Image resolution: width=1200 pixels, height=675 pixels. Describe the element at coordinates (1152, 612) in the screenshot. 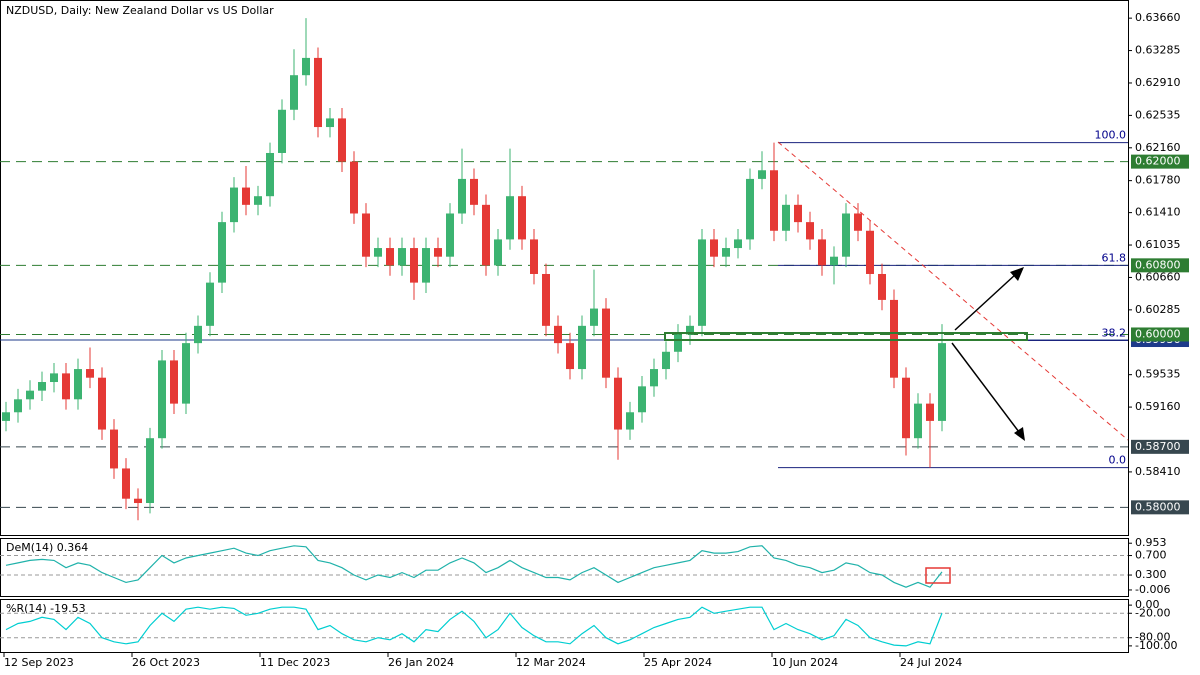

I see `y-tick-label: -20.00` at that location.